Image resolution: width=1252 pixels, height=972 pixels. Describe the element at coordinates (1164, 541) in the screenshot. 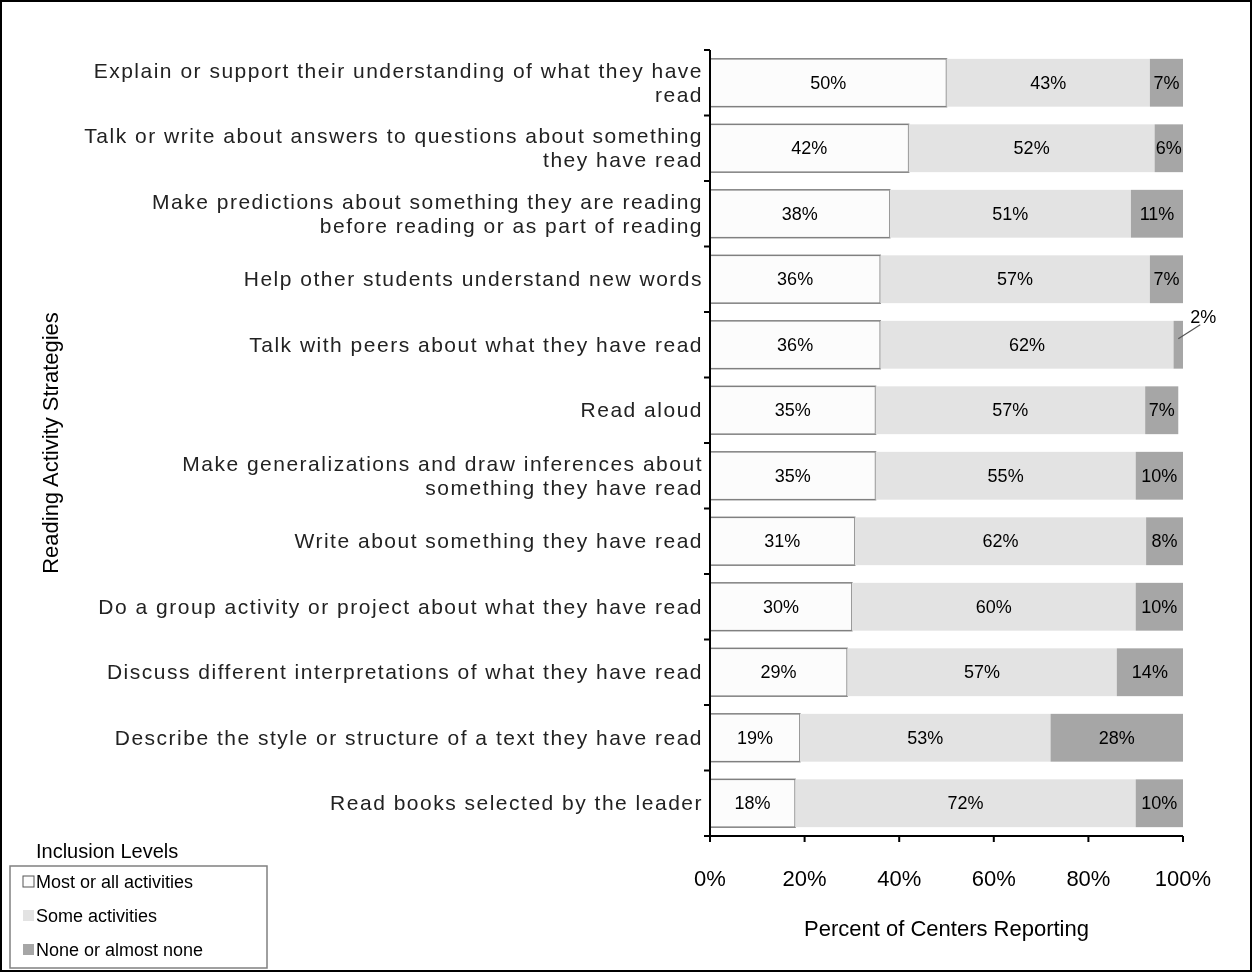

I see `data-label: 8%` at that location.